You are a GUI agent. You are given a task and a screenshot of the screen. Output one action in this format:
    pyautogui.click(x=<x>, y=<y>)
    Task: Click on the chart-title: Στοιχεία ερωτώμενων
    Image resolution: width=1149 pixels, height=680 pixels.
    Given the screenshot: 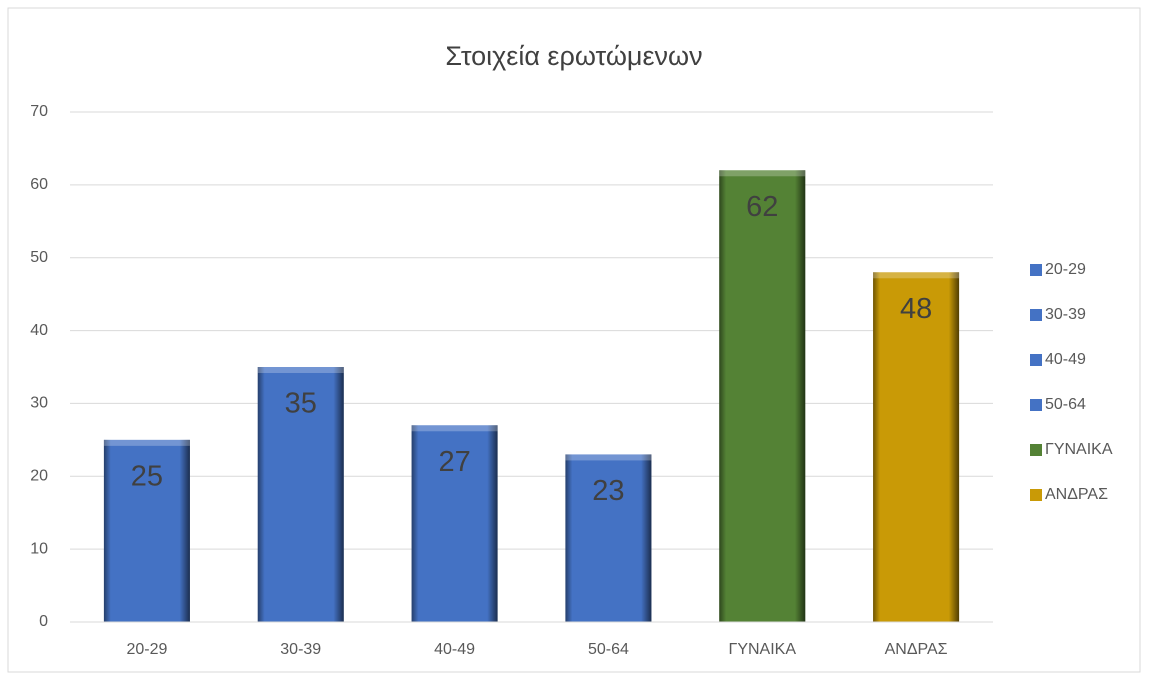 What is the action you would take?
    pyautogui.click(x=573, y=56)
    